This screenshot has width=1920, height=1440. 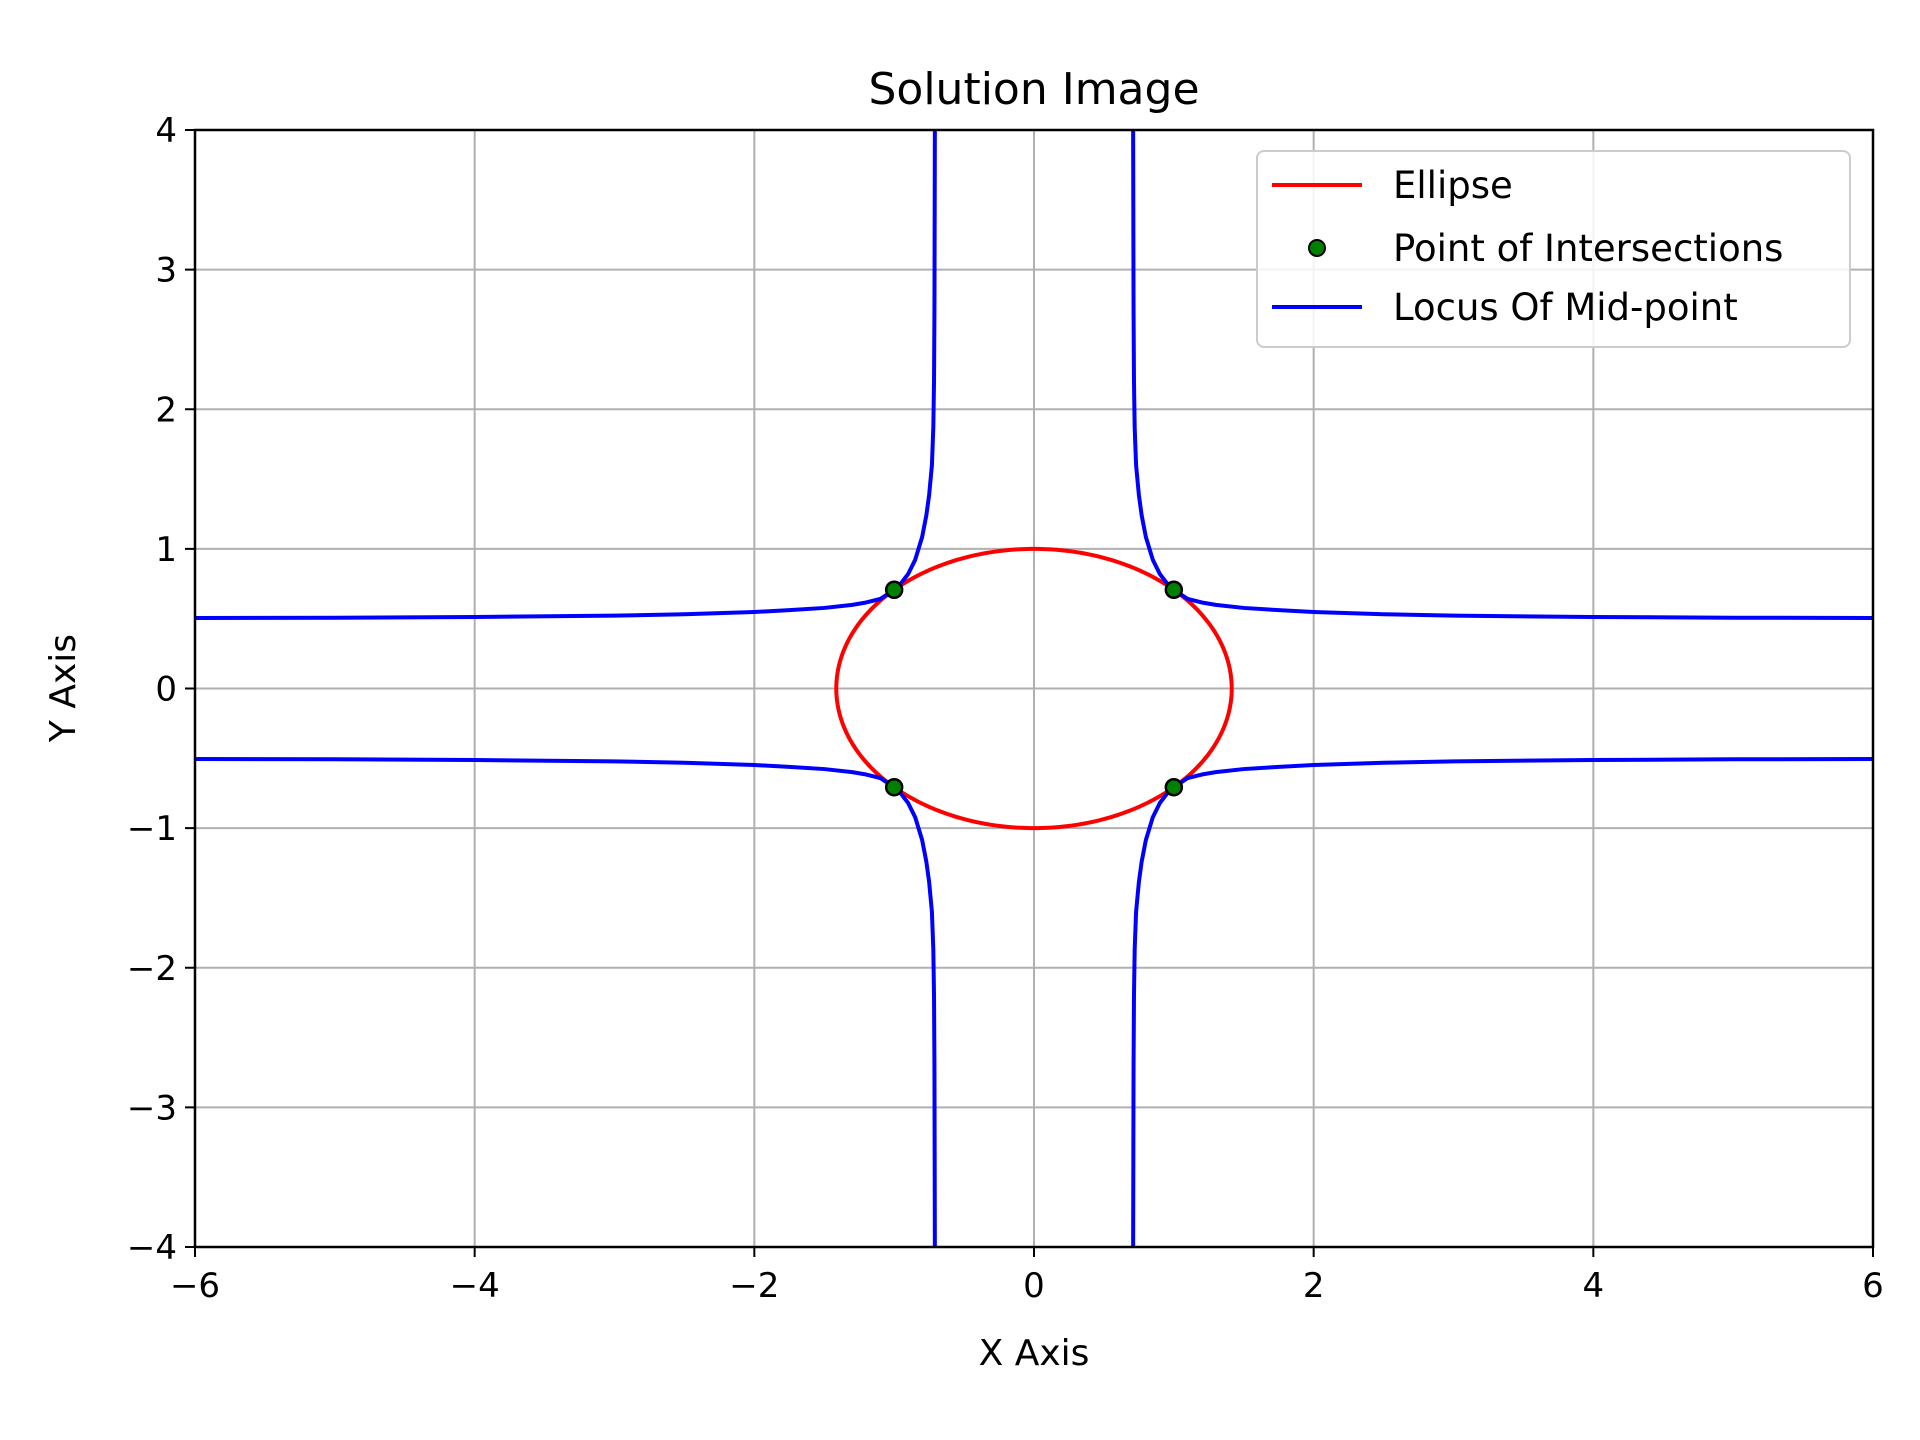 What do you see at coordinates (166, 131) in the screenshot?
I see `y-tick-label: 4` at bounding box center [166, 131].